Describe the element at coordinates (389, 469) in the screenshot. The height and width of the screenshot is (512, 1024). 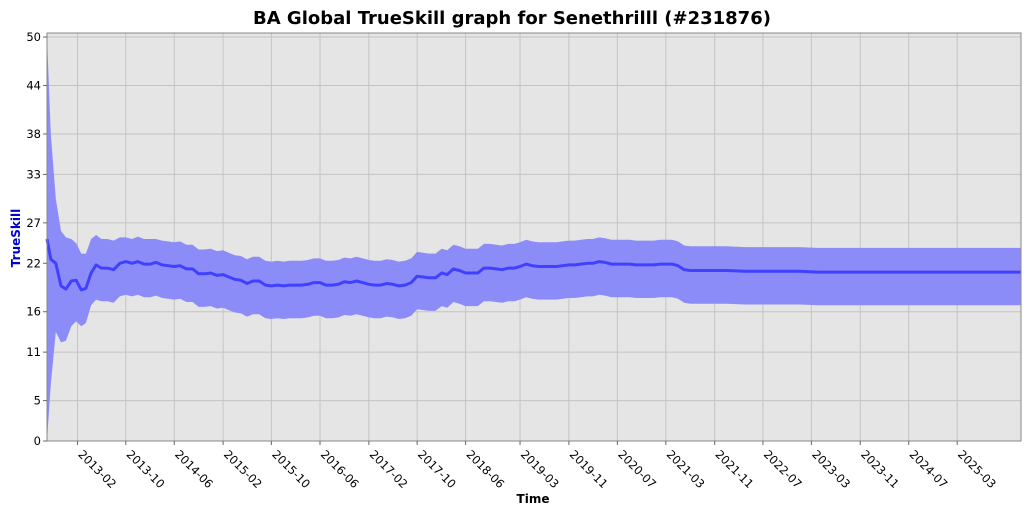
I see `x-tick-label: 2017-02` at that location.